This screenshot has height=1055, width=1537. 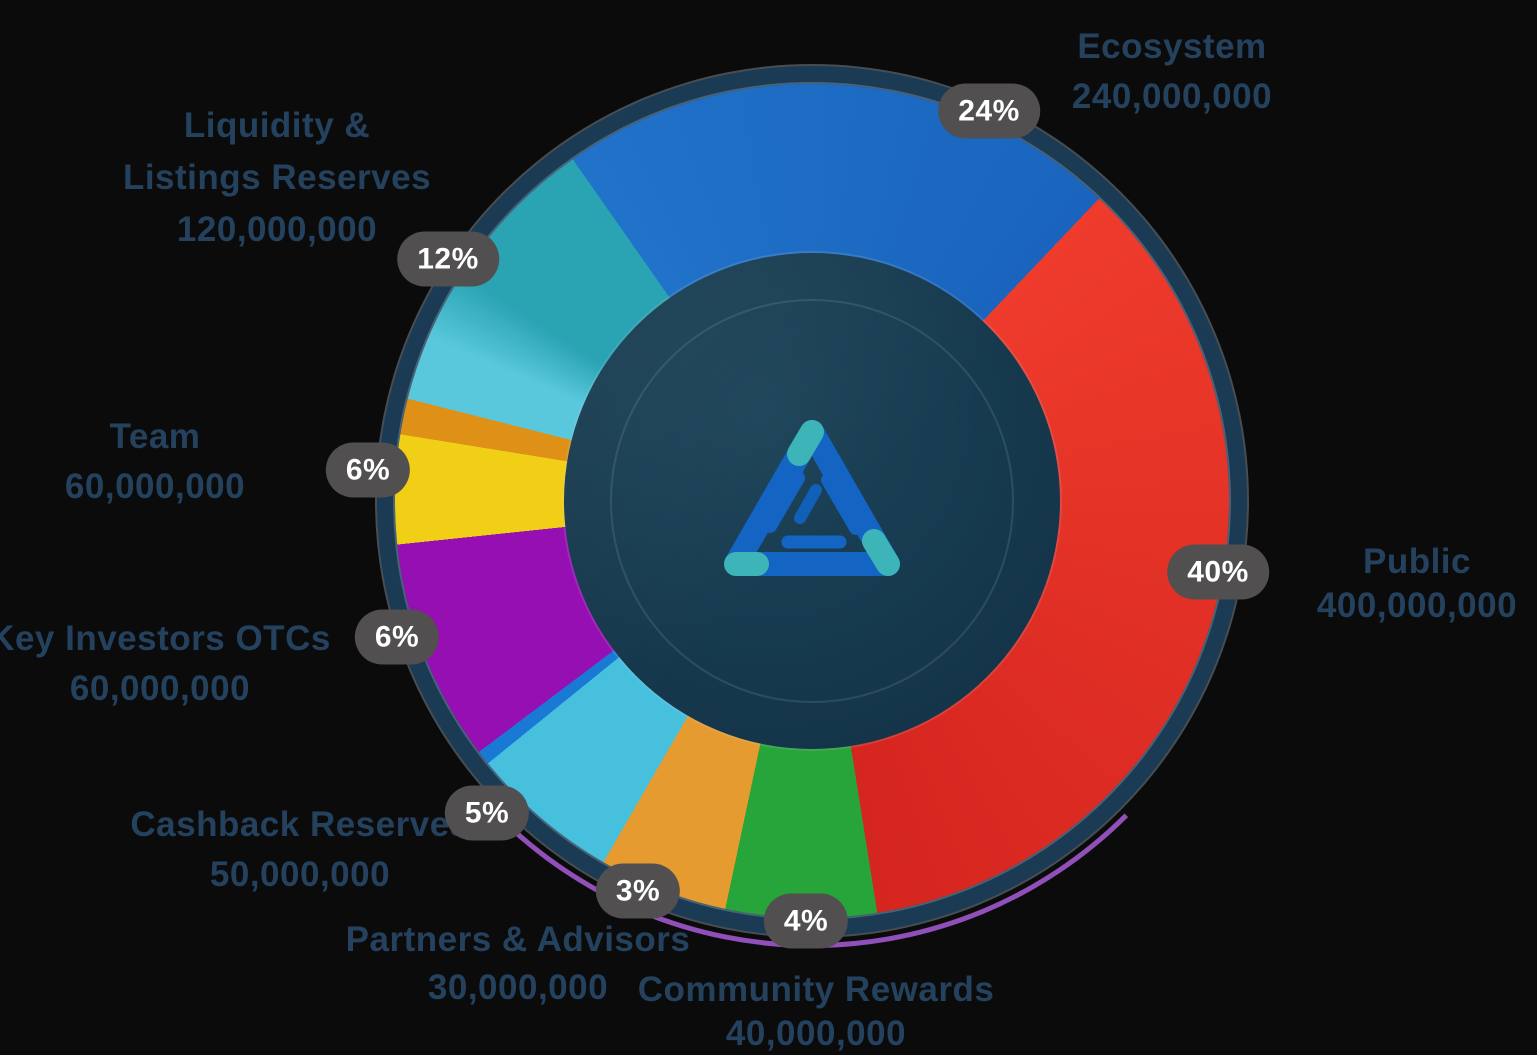 What do you see at coordinates (165, 664) in the screenshot?
I see `label-key-investors-otcs: Key Investors OTCs 60,000,000` at bounding box center [165, 664].